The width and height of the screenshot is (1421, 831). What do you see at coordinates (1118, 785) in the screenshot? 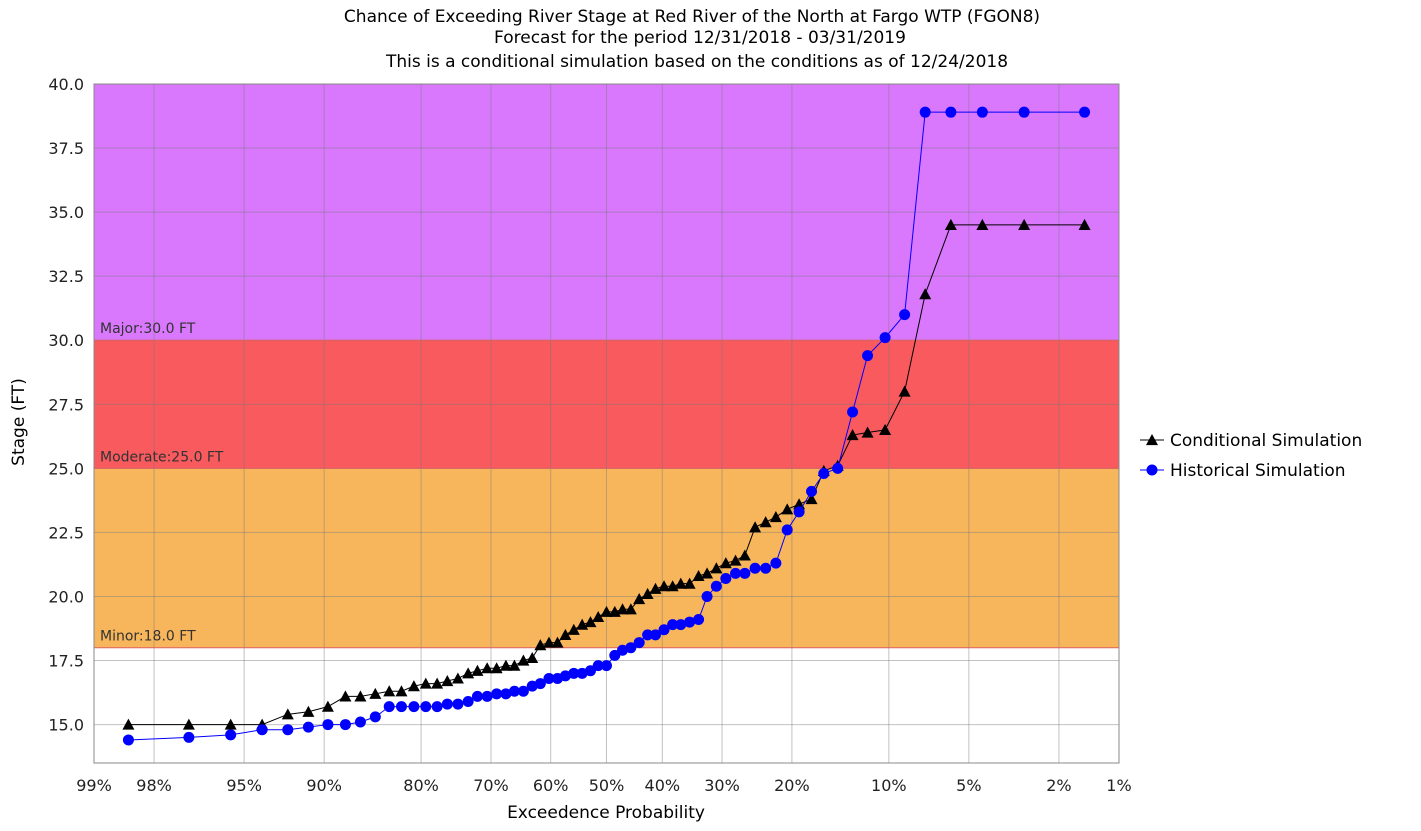
I see `x-tick-label: 1%` at bounding box center [1118, 785].